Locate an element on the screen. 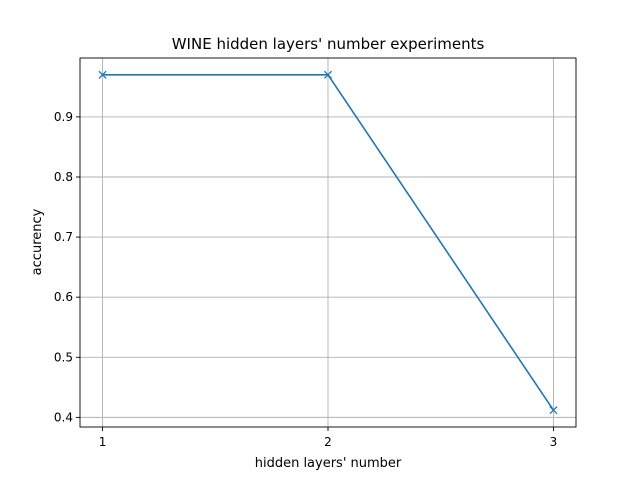 The image size is (640, 480). x-tick-label: 2 is located at coordinates (328, 442).